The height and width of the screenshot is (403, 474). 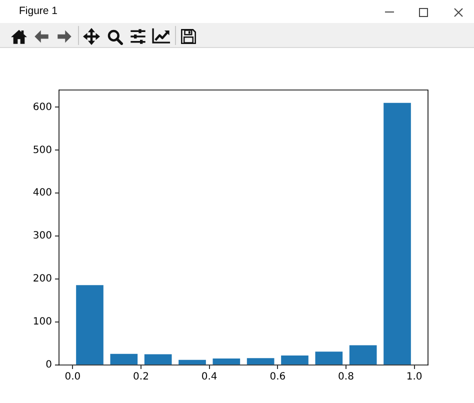 I want to click on x-tick-label: 0.0, so click(x=72, y=377).